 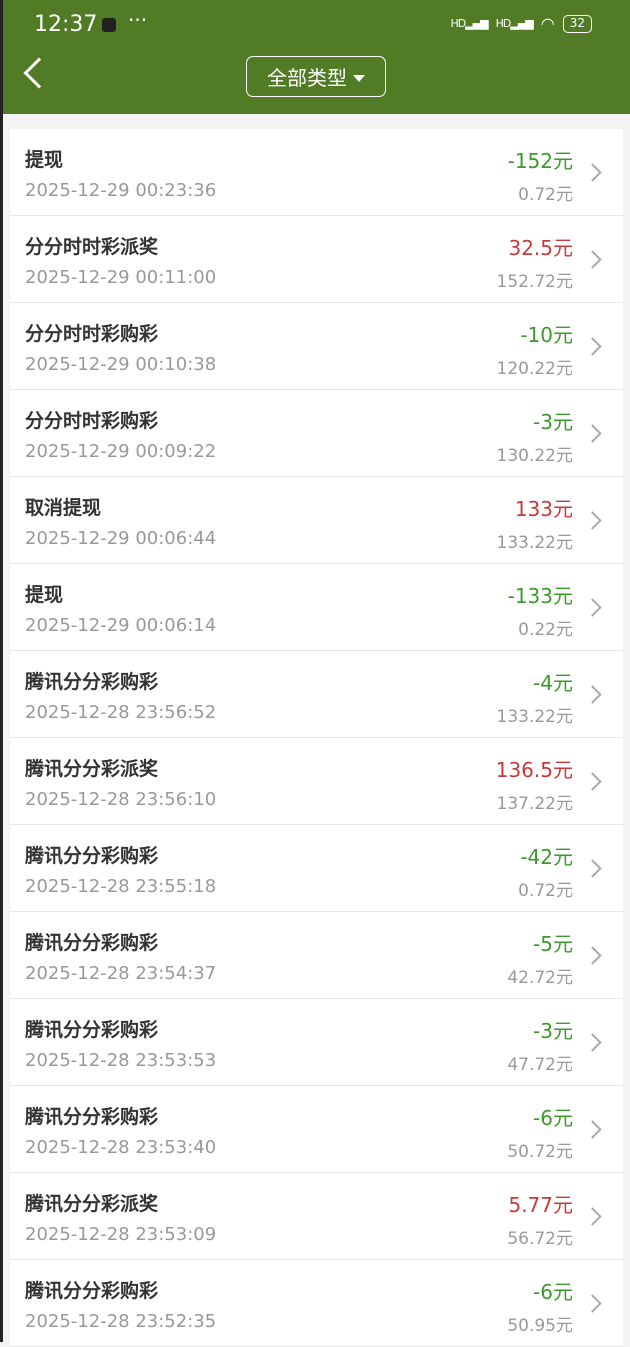 What do you see at coordinates (121, 712) in the screenshot?
I see `transaction-date: 2025-12-28 23:56:52` at bounding box center [121, 712].